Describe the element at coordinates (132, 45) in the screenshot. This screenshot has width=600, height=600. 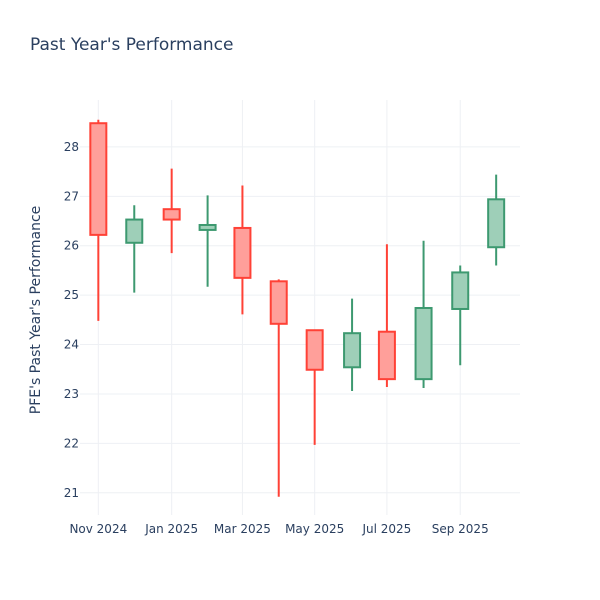
I see `chart-title: Past Year's Performance` at that location.